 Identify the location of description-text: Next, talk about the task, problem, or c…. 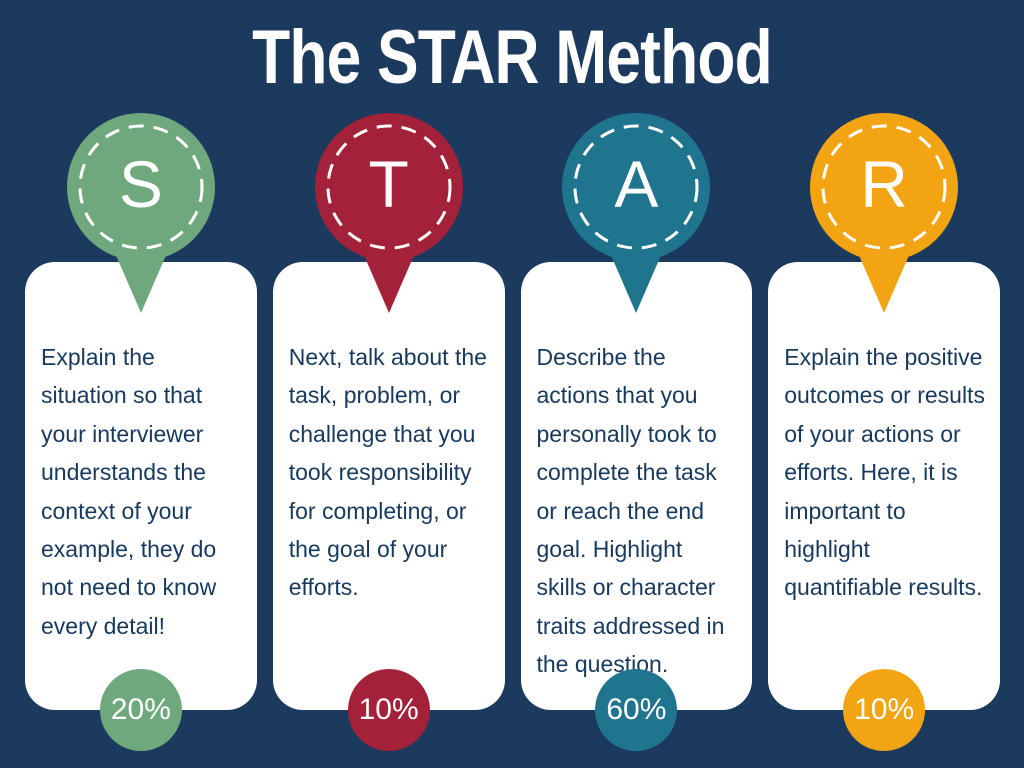
(387, 472).